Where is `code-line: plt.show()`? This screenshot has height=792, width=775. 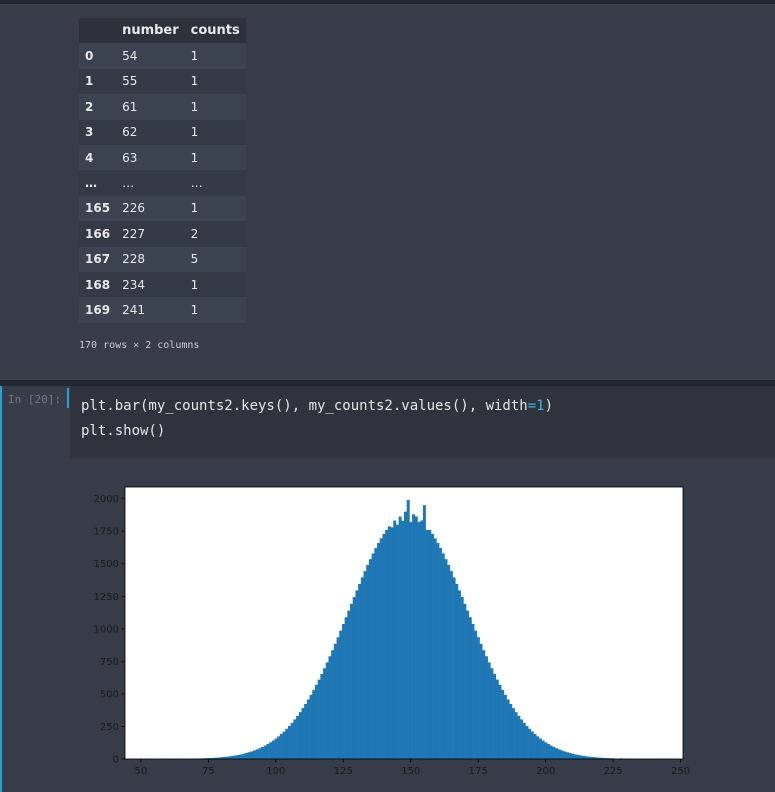
code-line: plt.show() is located at coordinates (123, 431).